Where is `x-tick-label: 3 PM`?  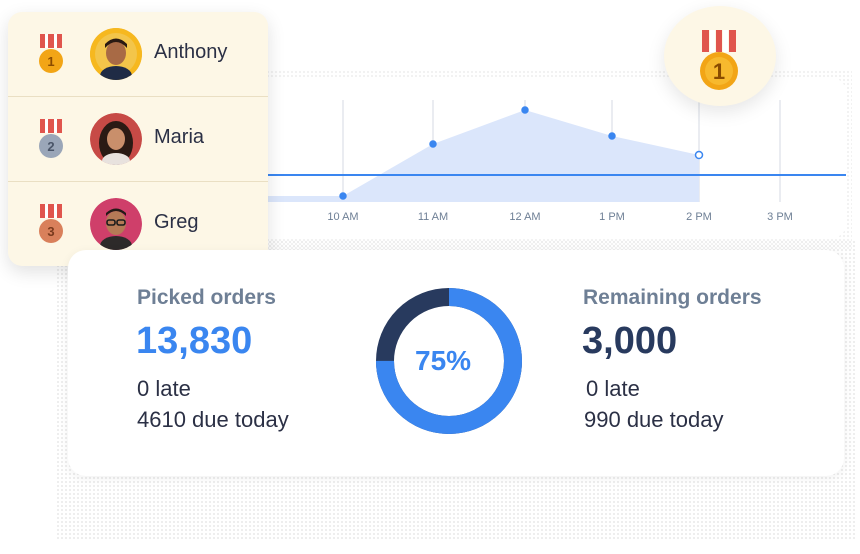 x-tick-label: 3 PM is located at coordinates (780, 217).